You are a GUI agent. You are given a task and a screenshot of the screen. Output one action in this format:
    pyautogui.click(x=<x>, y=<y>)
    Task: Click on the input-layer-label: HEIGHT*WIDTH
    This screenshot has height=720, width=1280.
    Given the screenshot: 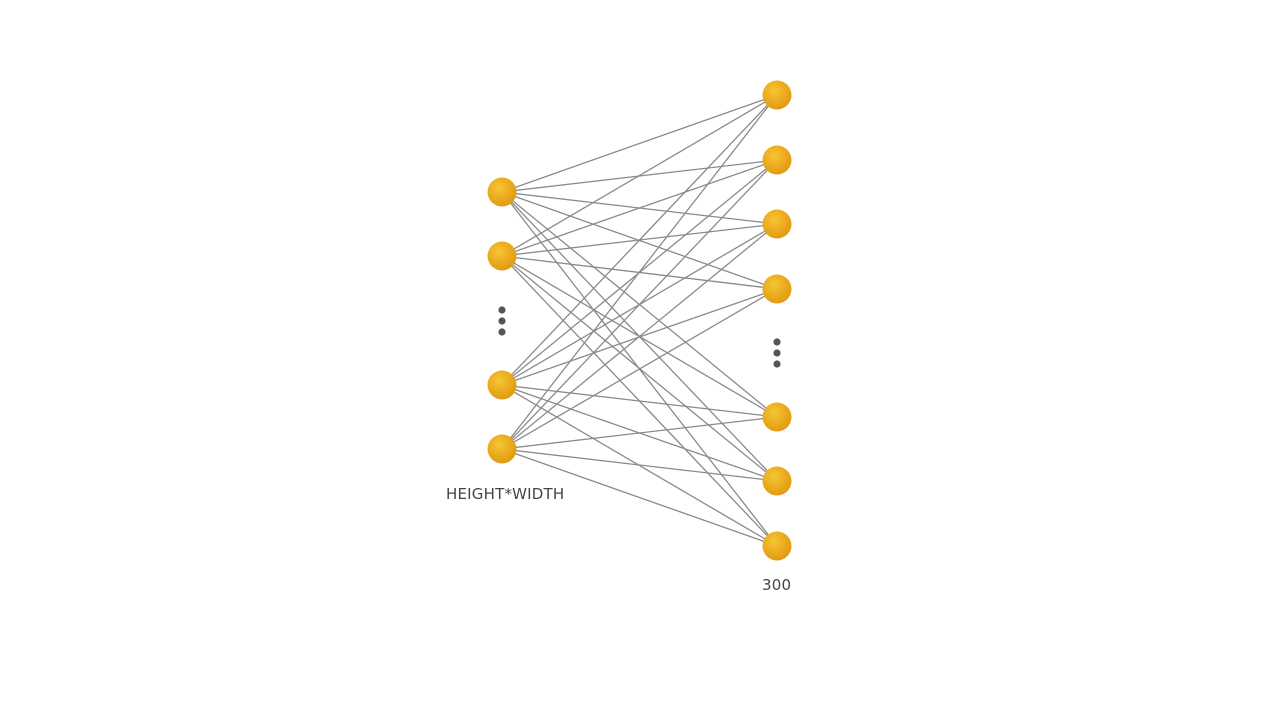 What is the action you would take?
    pyautogui.click(x=505, y=494)
    